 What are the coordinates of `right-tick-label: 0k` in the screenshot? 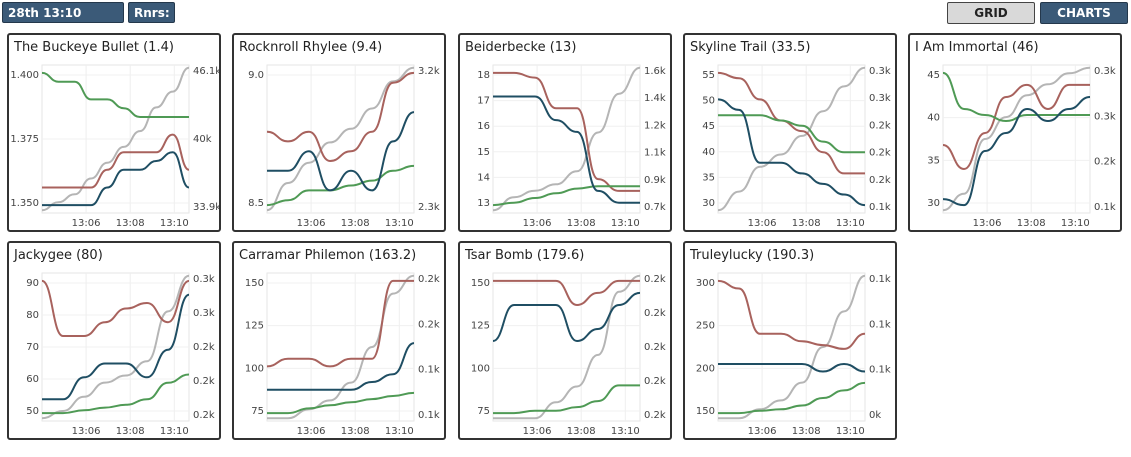 It's located at (875, 415).